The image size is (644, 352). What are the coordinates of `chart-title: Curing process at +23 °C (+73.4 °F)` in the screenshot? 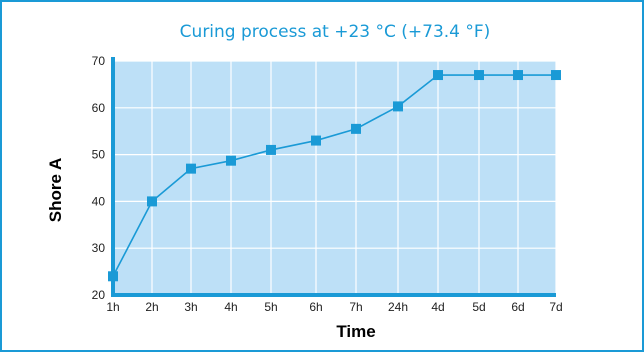 It's located at (335, 32).